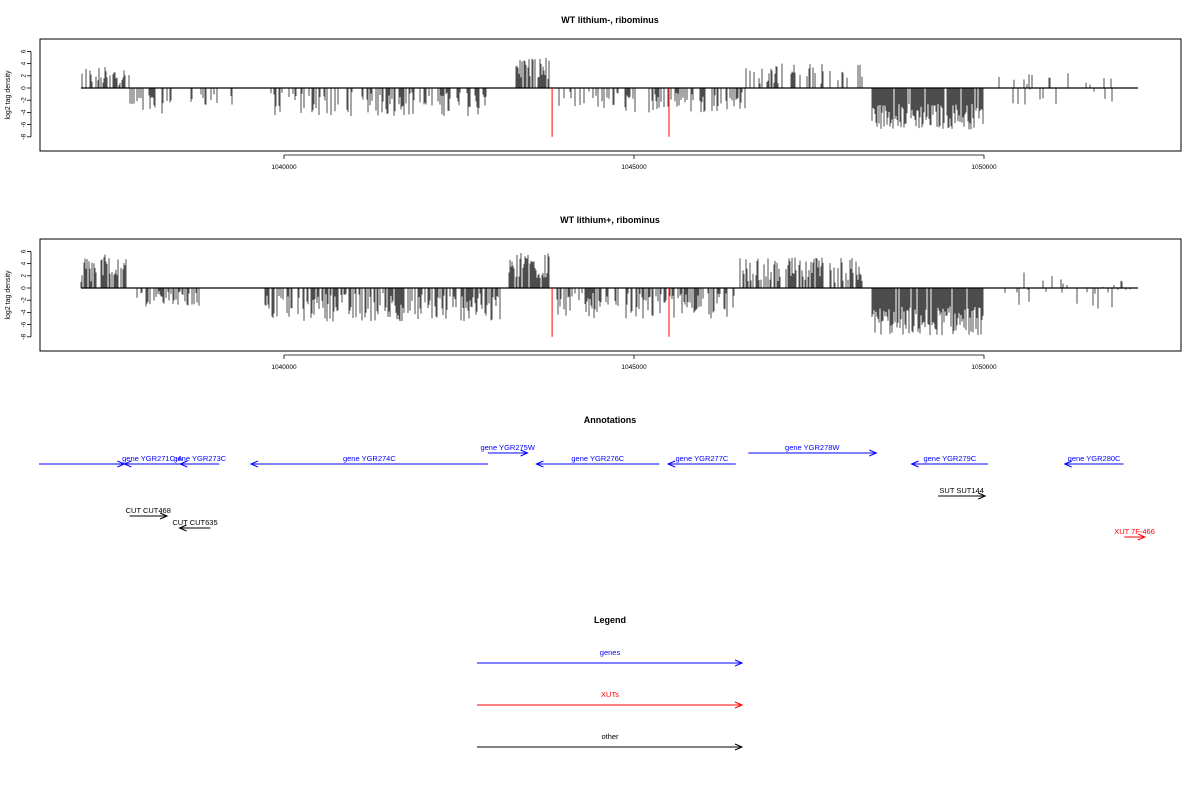 This screenshot has height=800, width=1200. What do you see at coordinates (369, 458) in the screenshot?
I see `feature-label: gene YGR274C` at bounding box center [369, 458].